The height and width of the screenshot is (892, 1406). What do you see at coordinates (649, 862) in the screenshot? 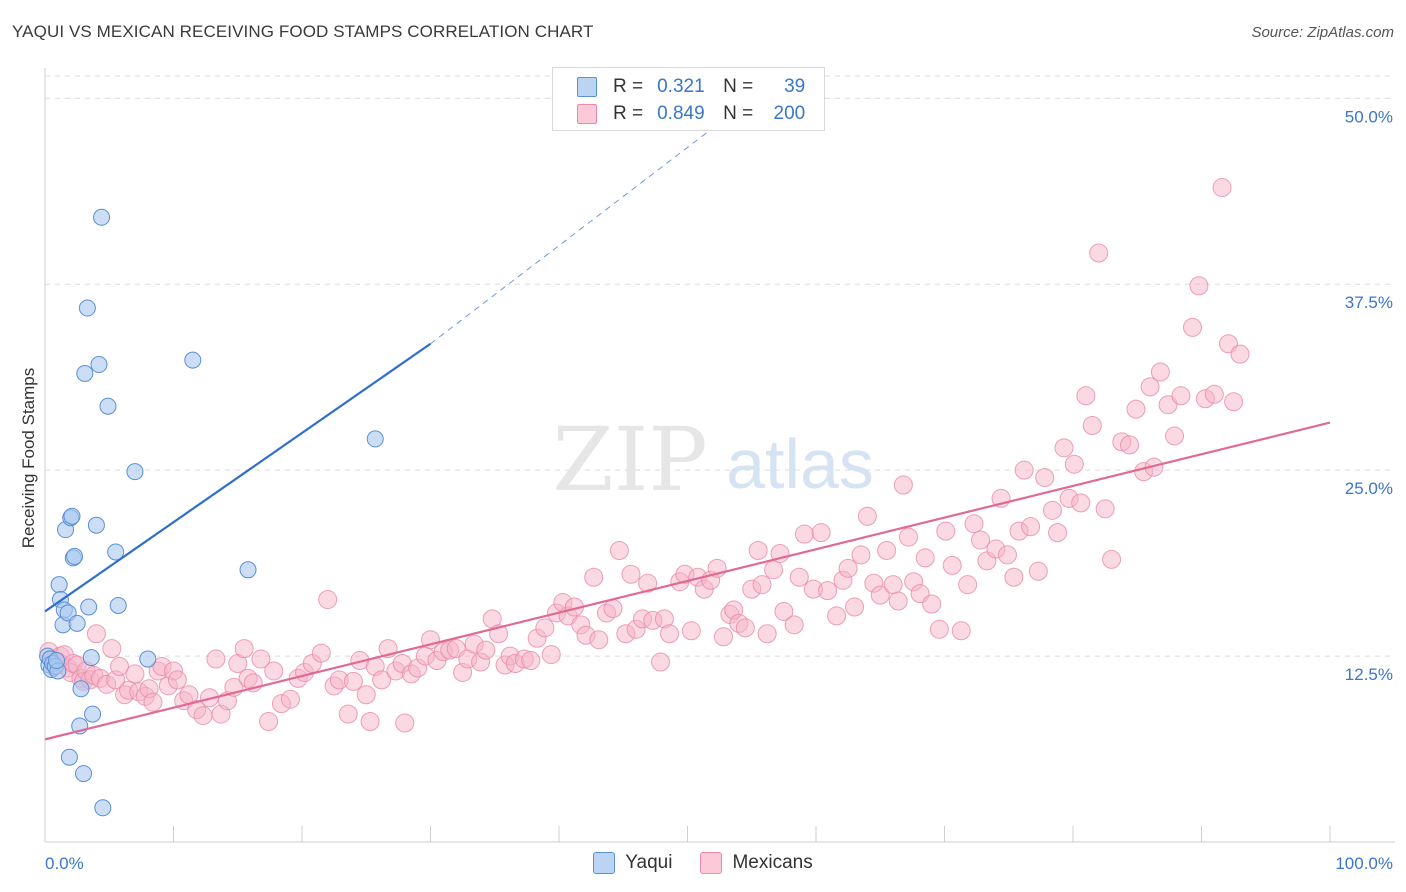
I see `legend-label-yaqui: Yaqui` at bounding box center [649, 862].